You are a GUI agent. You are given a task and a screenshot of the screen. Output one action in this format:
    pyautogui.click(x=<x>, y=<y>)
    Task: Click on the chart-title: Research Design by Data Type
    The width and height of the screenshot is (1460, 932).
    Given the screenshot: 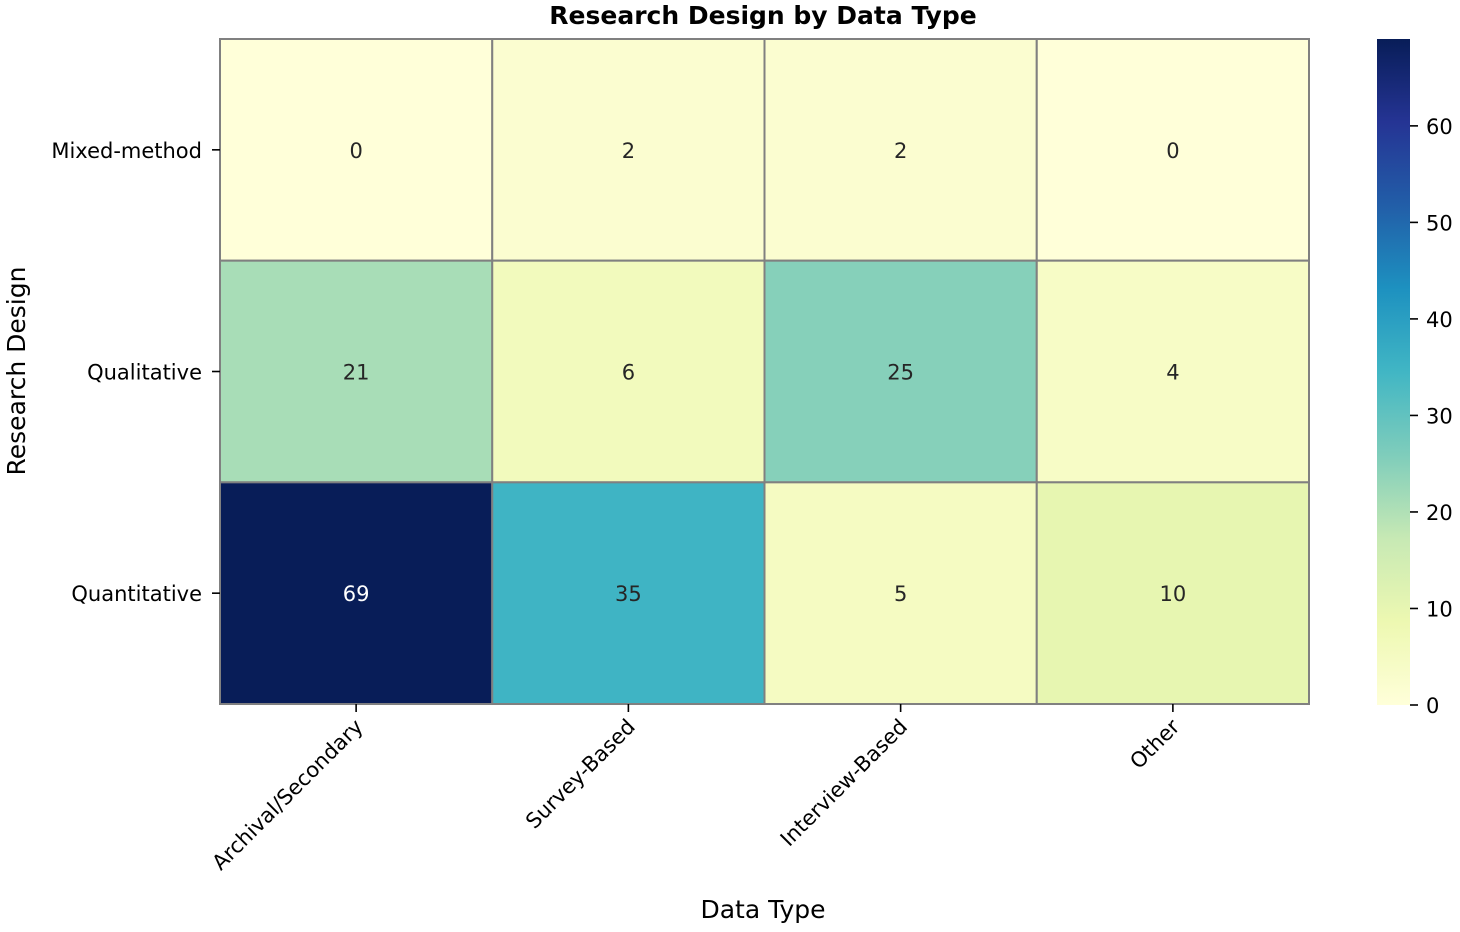 What is the action you would take?
    pyautogui.click(x=762, y=15)
    